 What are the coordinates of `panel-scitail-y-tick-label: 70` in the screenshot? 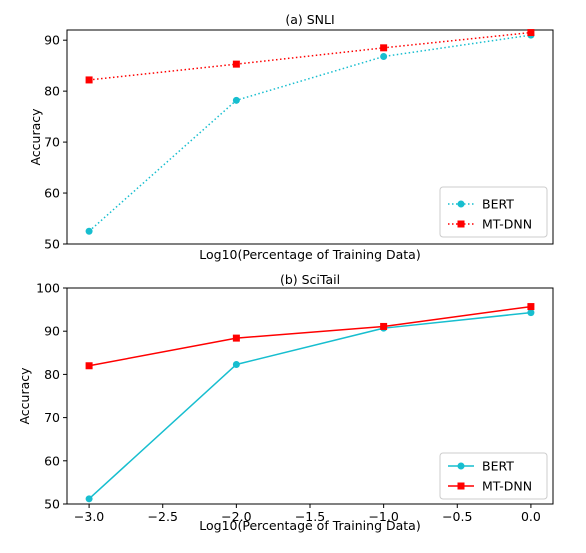 It's located at (52, 417).